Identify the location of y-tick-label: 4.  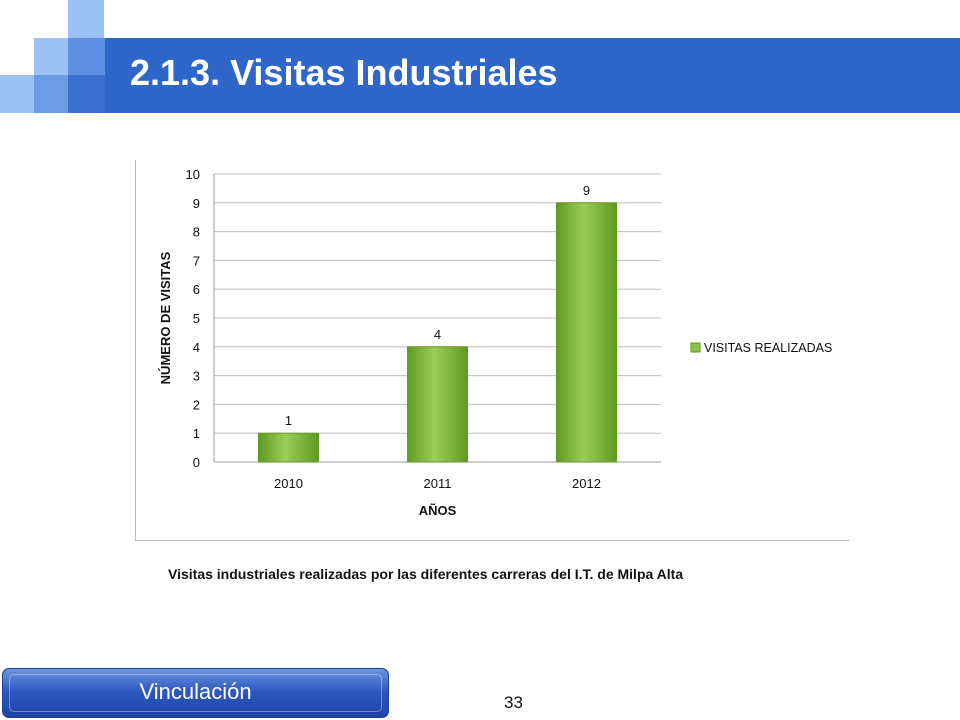
(196, 347).